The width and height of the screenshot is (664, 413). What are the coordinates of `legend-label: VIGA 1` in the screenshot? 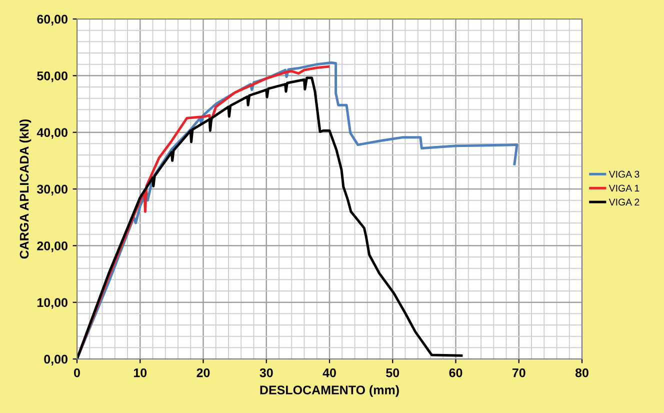 It's located at (624, 188).